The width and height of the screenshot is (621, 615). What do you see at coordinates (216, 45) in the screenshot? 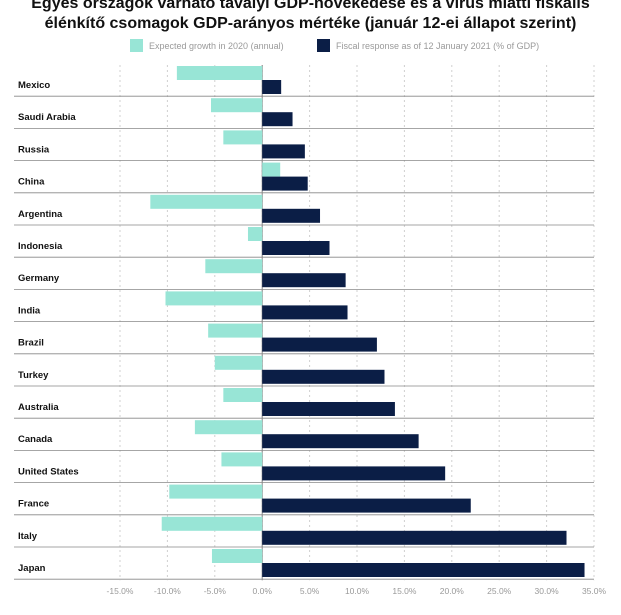
I see `legend-label-growth: Expected growth in 2020 (annual)` at bounding box center [216, 45].